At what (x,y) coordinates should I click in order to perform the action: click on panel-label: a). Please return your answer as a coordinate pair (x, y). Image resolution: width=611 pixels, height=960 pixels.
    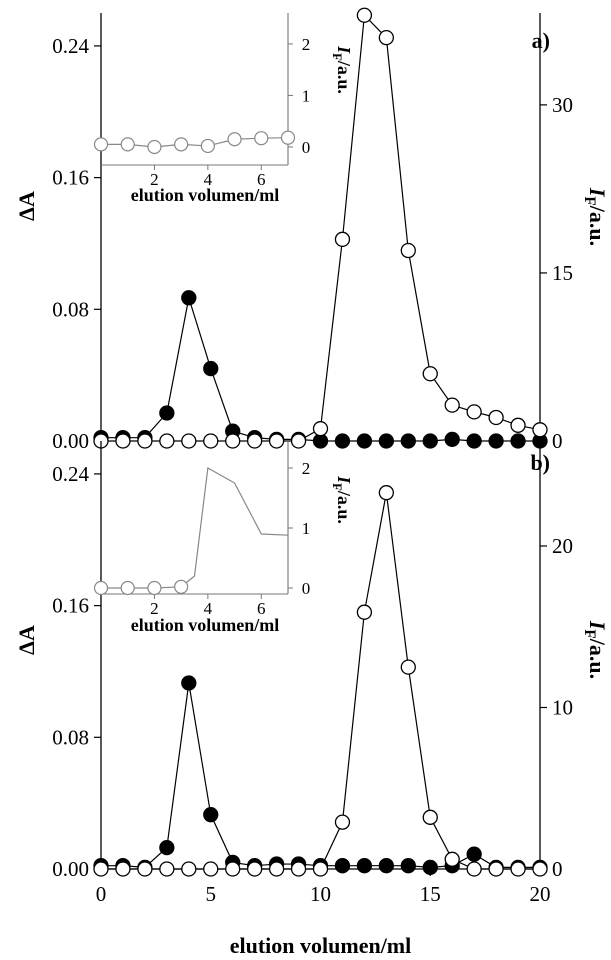
    Looking at the image, I should click on (541, 40).